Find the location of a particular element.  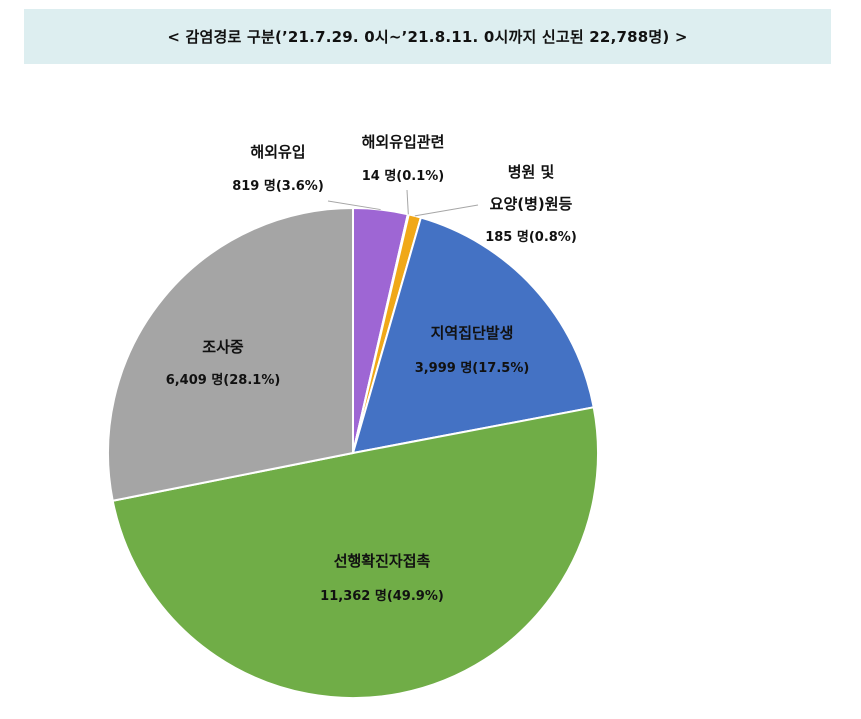

slice-label-name-3-line2: 요양(병)원등 is located at coordinates (531, 204).